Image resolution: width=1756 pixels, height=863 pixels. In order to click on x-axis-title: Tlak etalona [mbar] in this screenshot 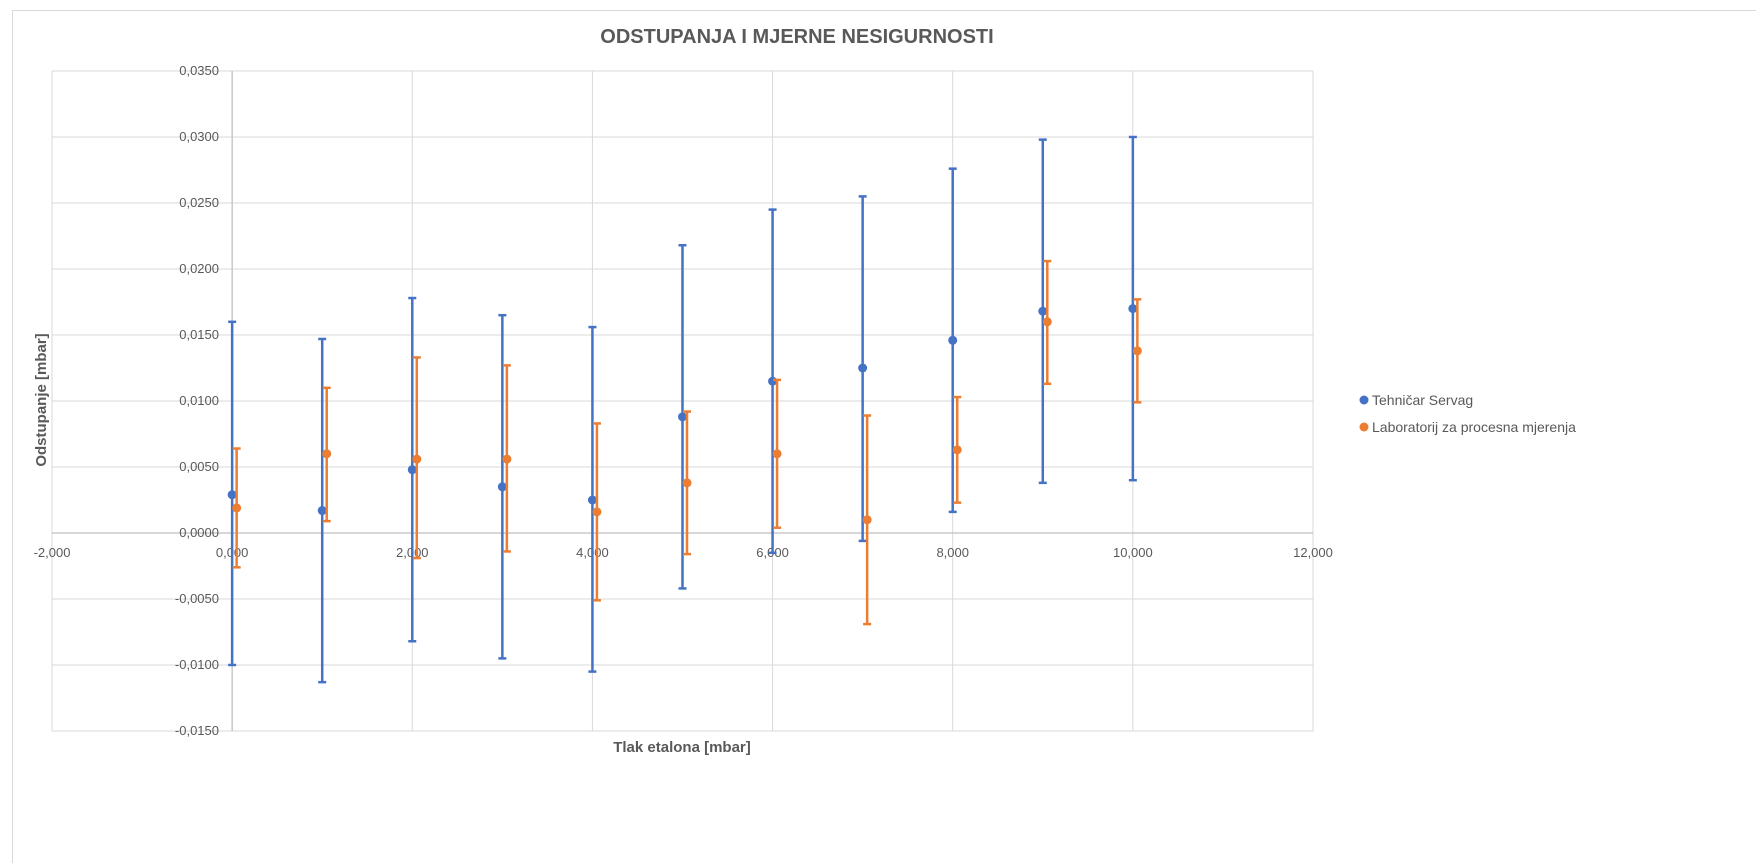, I will do `click(682, 747)`.